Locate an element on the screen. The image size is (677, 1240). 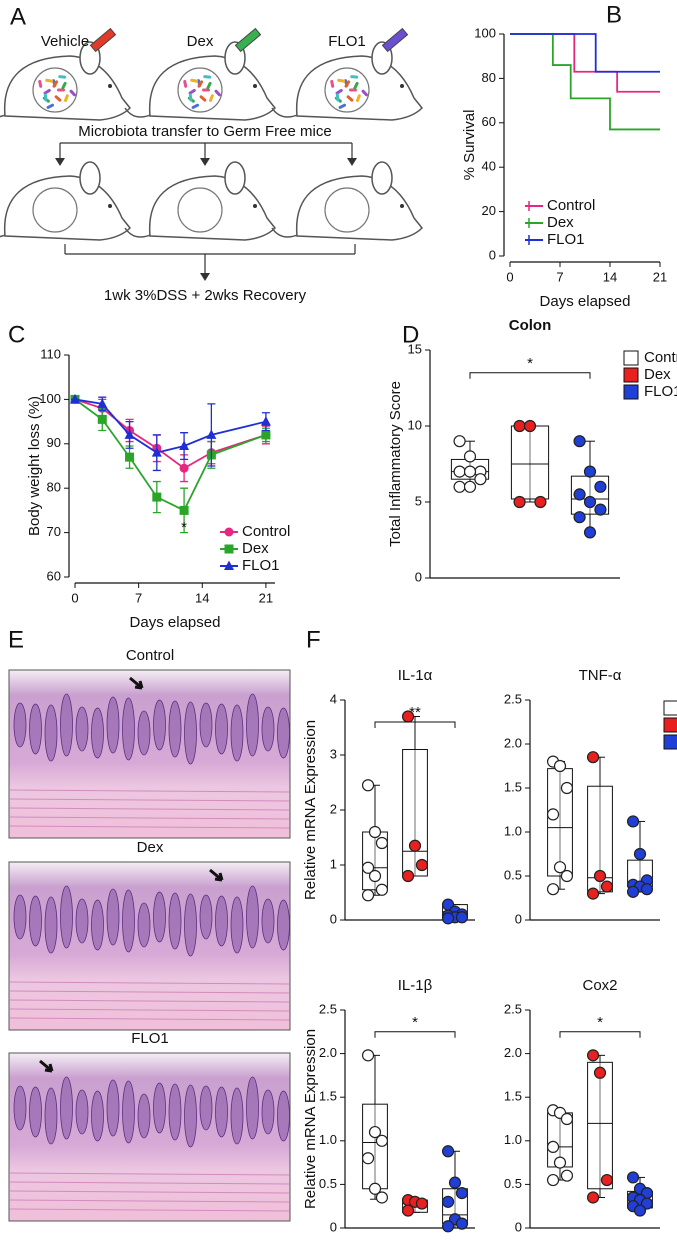
donor-label: Vehicle is located at coordinates (65, 41).